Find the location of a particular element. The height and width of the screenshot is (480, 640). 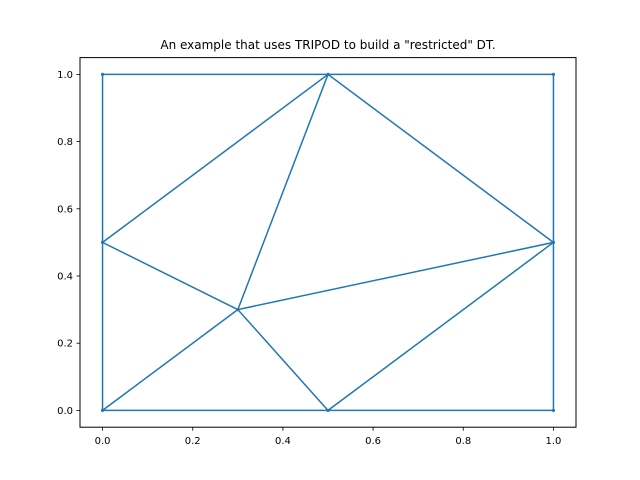

y-tick-label-4: 0.8 is located at coordinates (65, 142).